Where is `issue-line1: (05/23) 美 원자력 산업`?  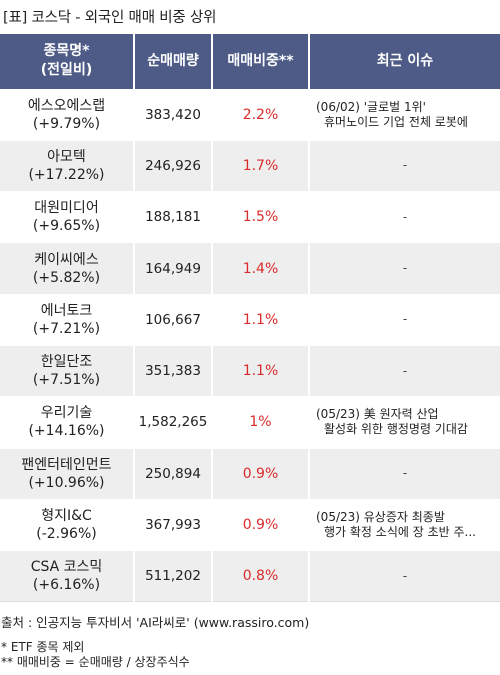
issue-line1: (05/23) 美 원자력 산업 is located at coordinates (377, 414).